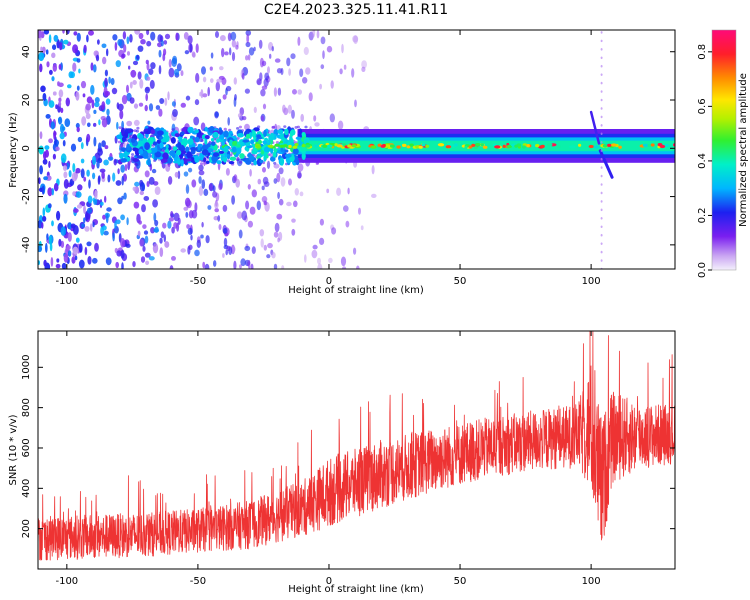 The height and width of the screenshot is (600, 750). What do you see at coordinates (26, 447) in the screenshot?
I see `y-tick-label: 600` at bounding box center [26, 447].